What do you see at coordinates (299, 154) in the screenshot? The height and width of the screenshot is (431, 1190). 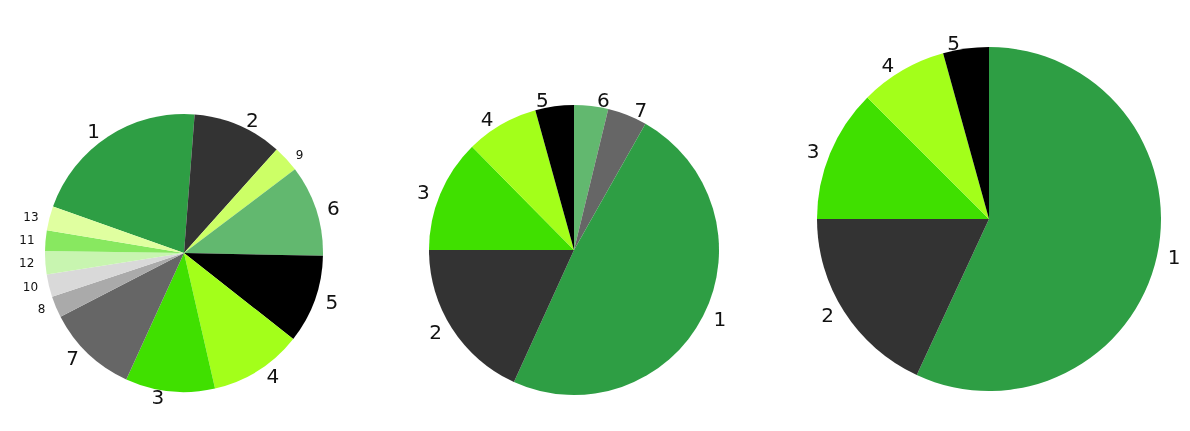 I see `slice-label: 9` at bounding box center [299, 154].